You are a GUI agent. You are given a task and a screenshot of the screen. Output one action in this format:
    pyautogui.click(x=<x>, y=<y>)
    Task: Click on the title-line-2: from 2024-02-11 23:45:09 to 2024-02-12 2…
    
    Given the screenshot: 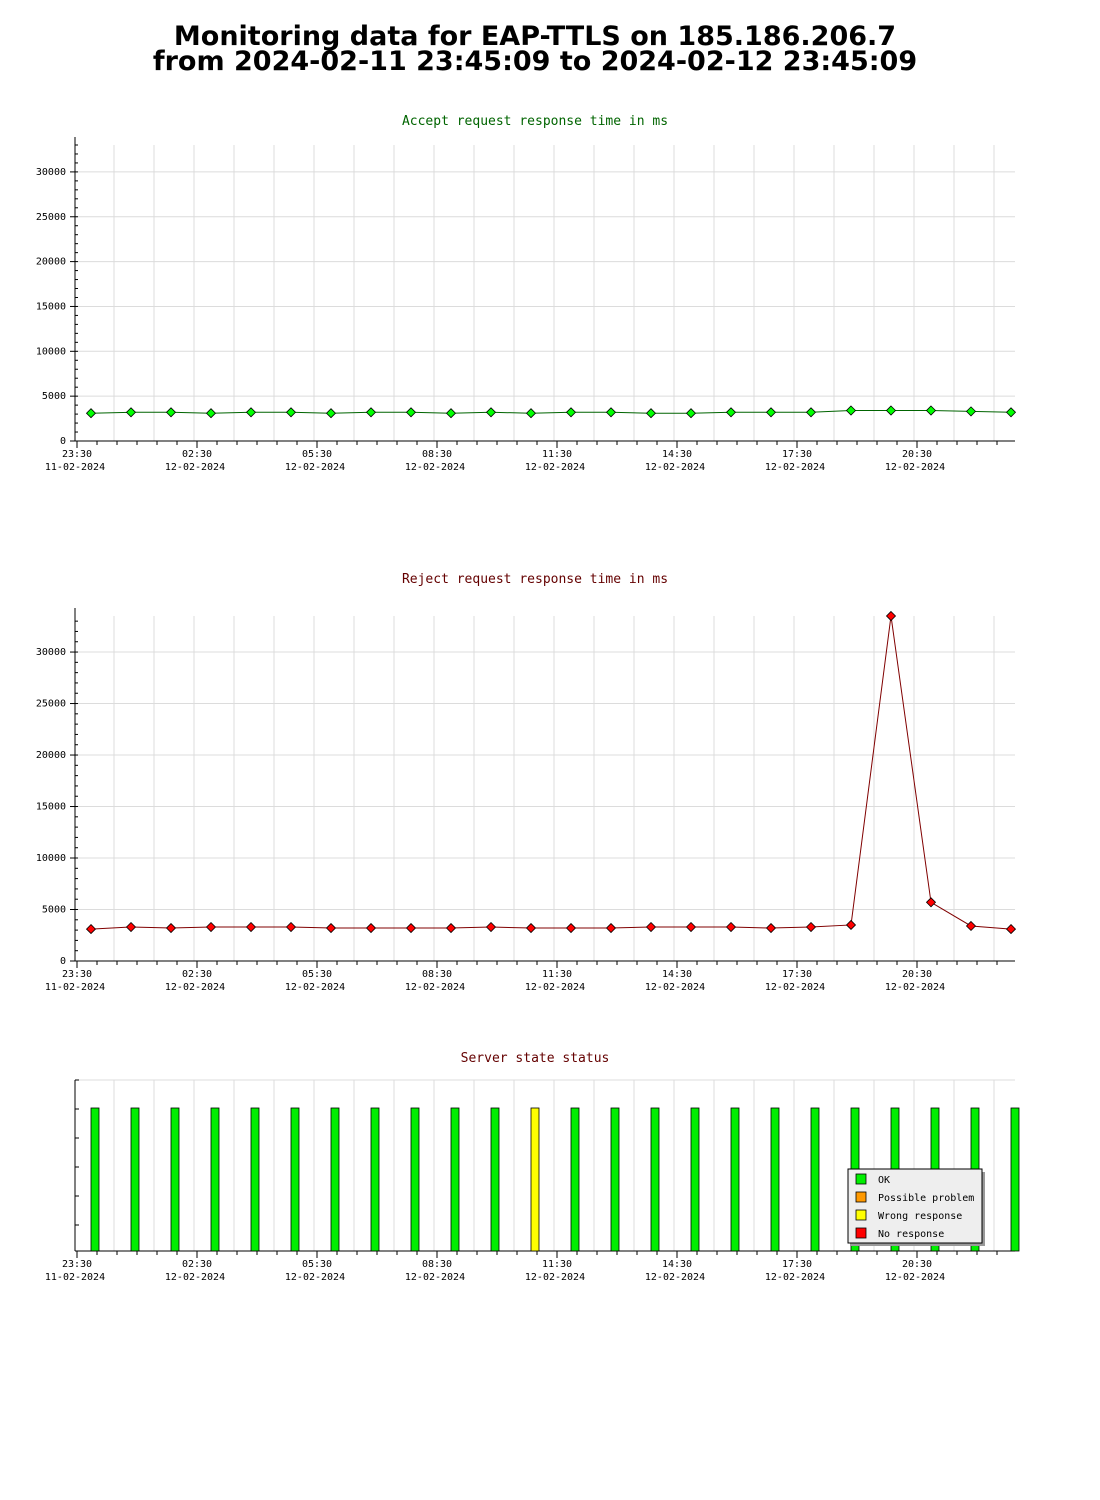 What is the action you would take?
    pyautogui.click(x=535, y=61)
    